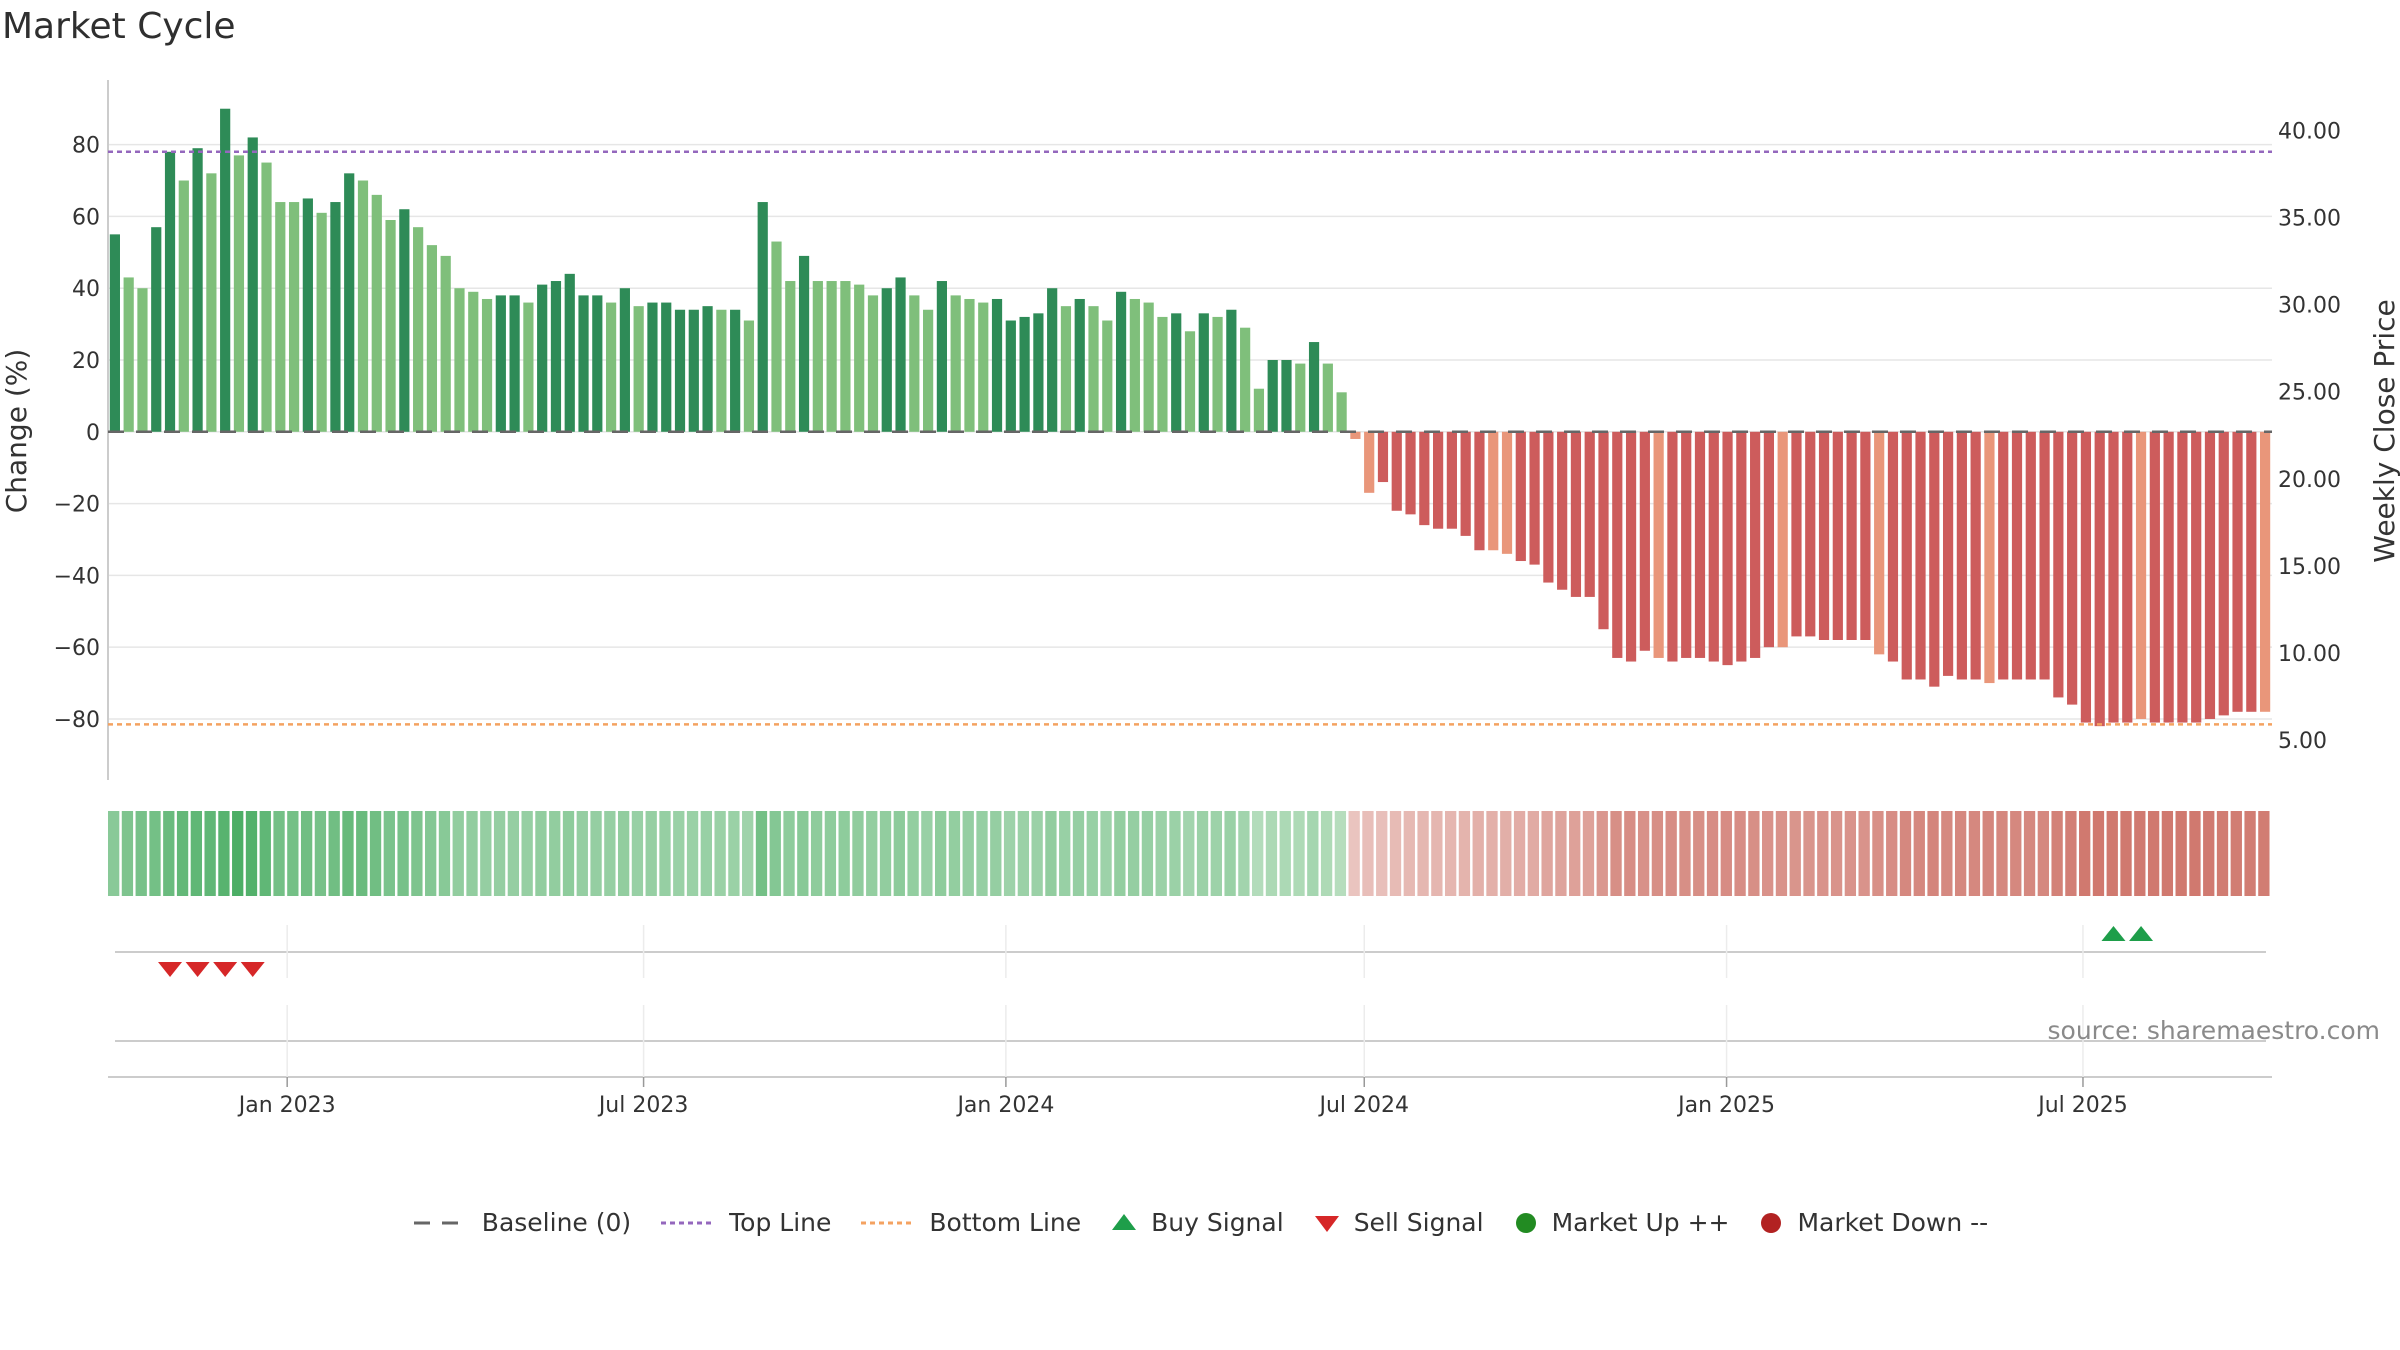 This screenshot has width=2400, height=1350. What do you see at coordinates (77, 505) in the screenshot?
I see `y-tick-label: −20` at bounding box center [77, 505].